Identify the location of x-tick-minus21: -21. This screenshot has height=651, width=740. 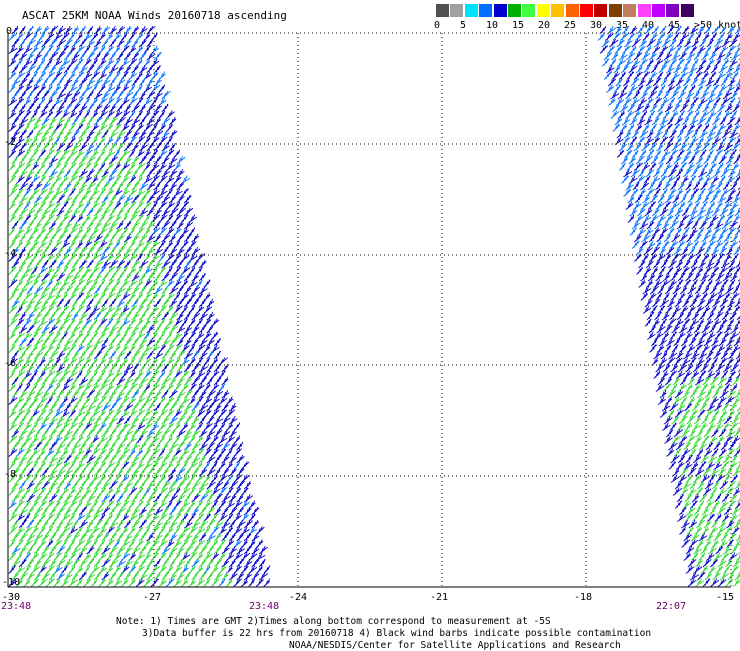
(439, 597).